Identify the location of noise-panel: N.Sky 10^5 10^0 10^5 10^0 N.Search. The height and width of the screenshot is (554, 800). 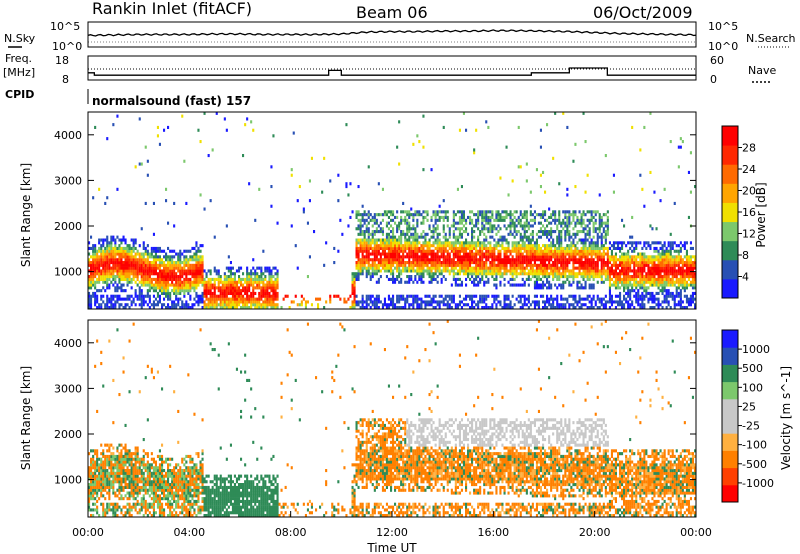
(400, 36).